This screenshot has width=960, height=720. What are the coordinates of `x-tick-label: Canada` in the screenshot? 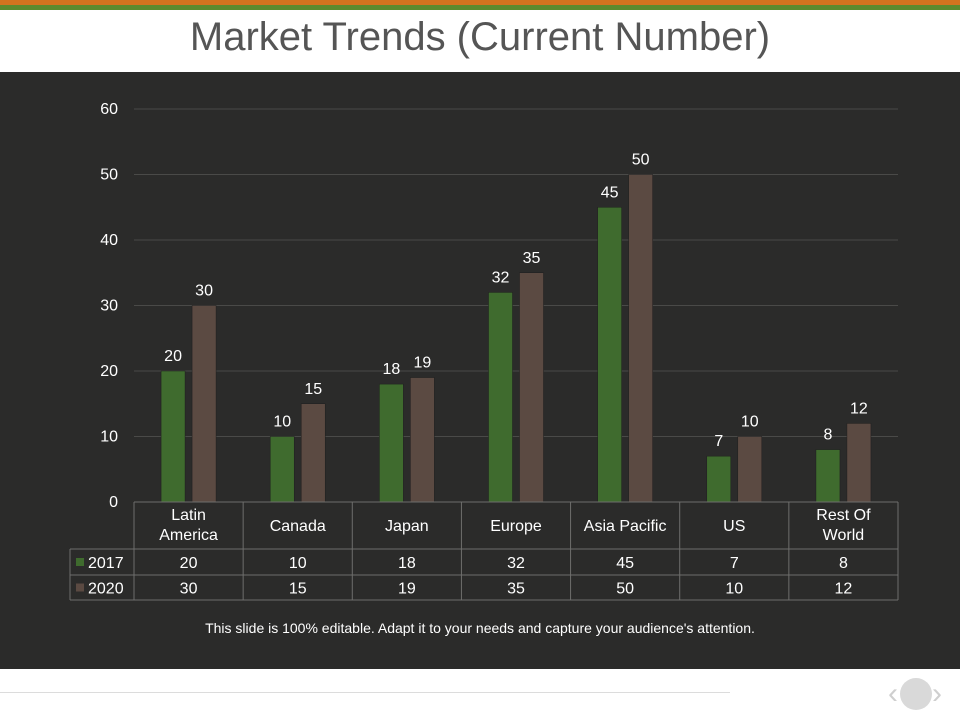 It's located at (298, 526).